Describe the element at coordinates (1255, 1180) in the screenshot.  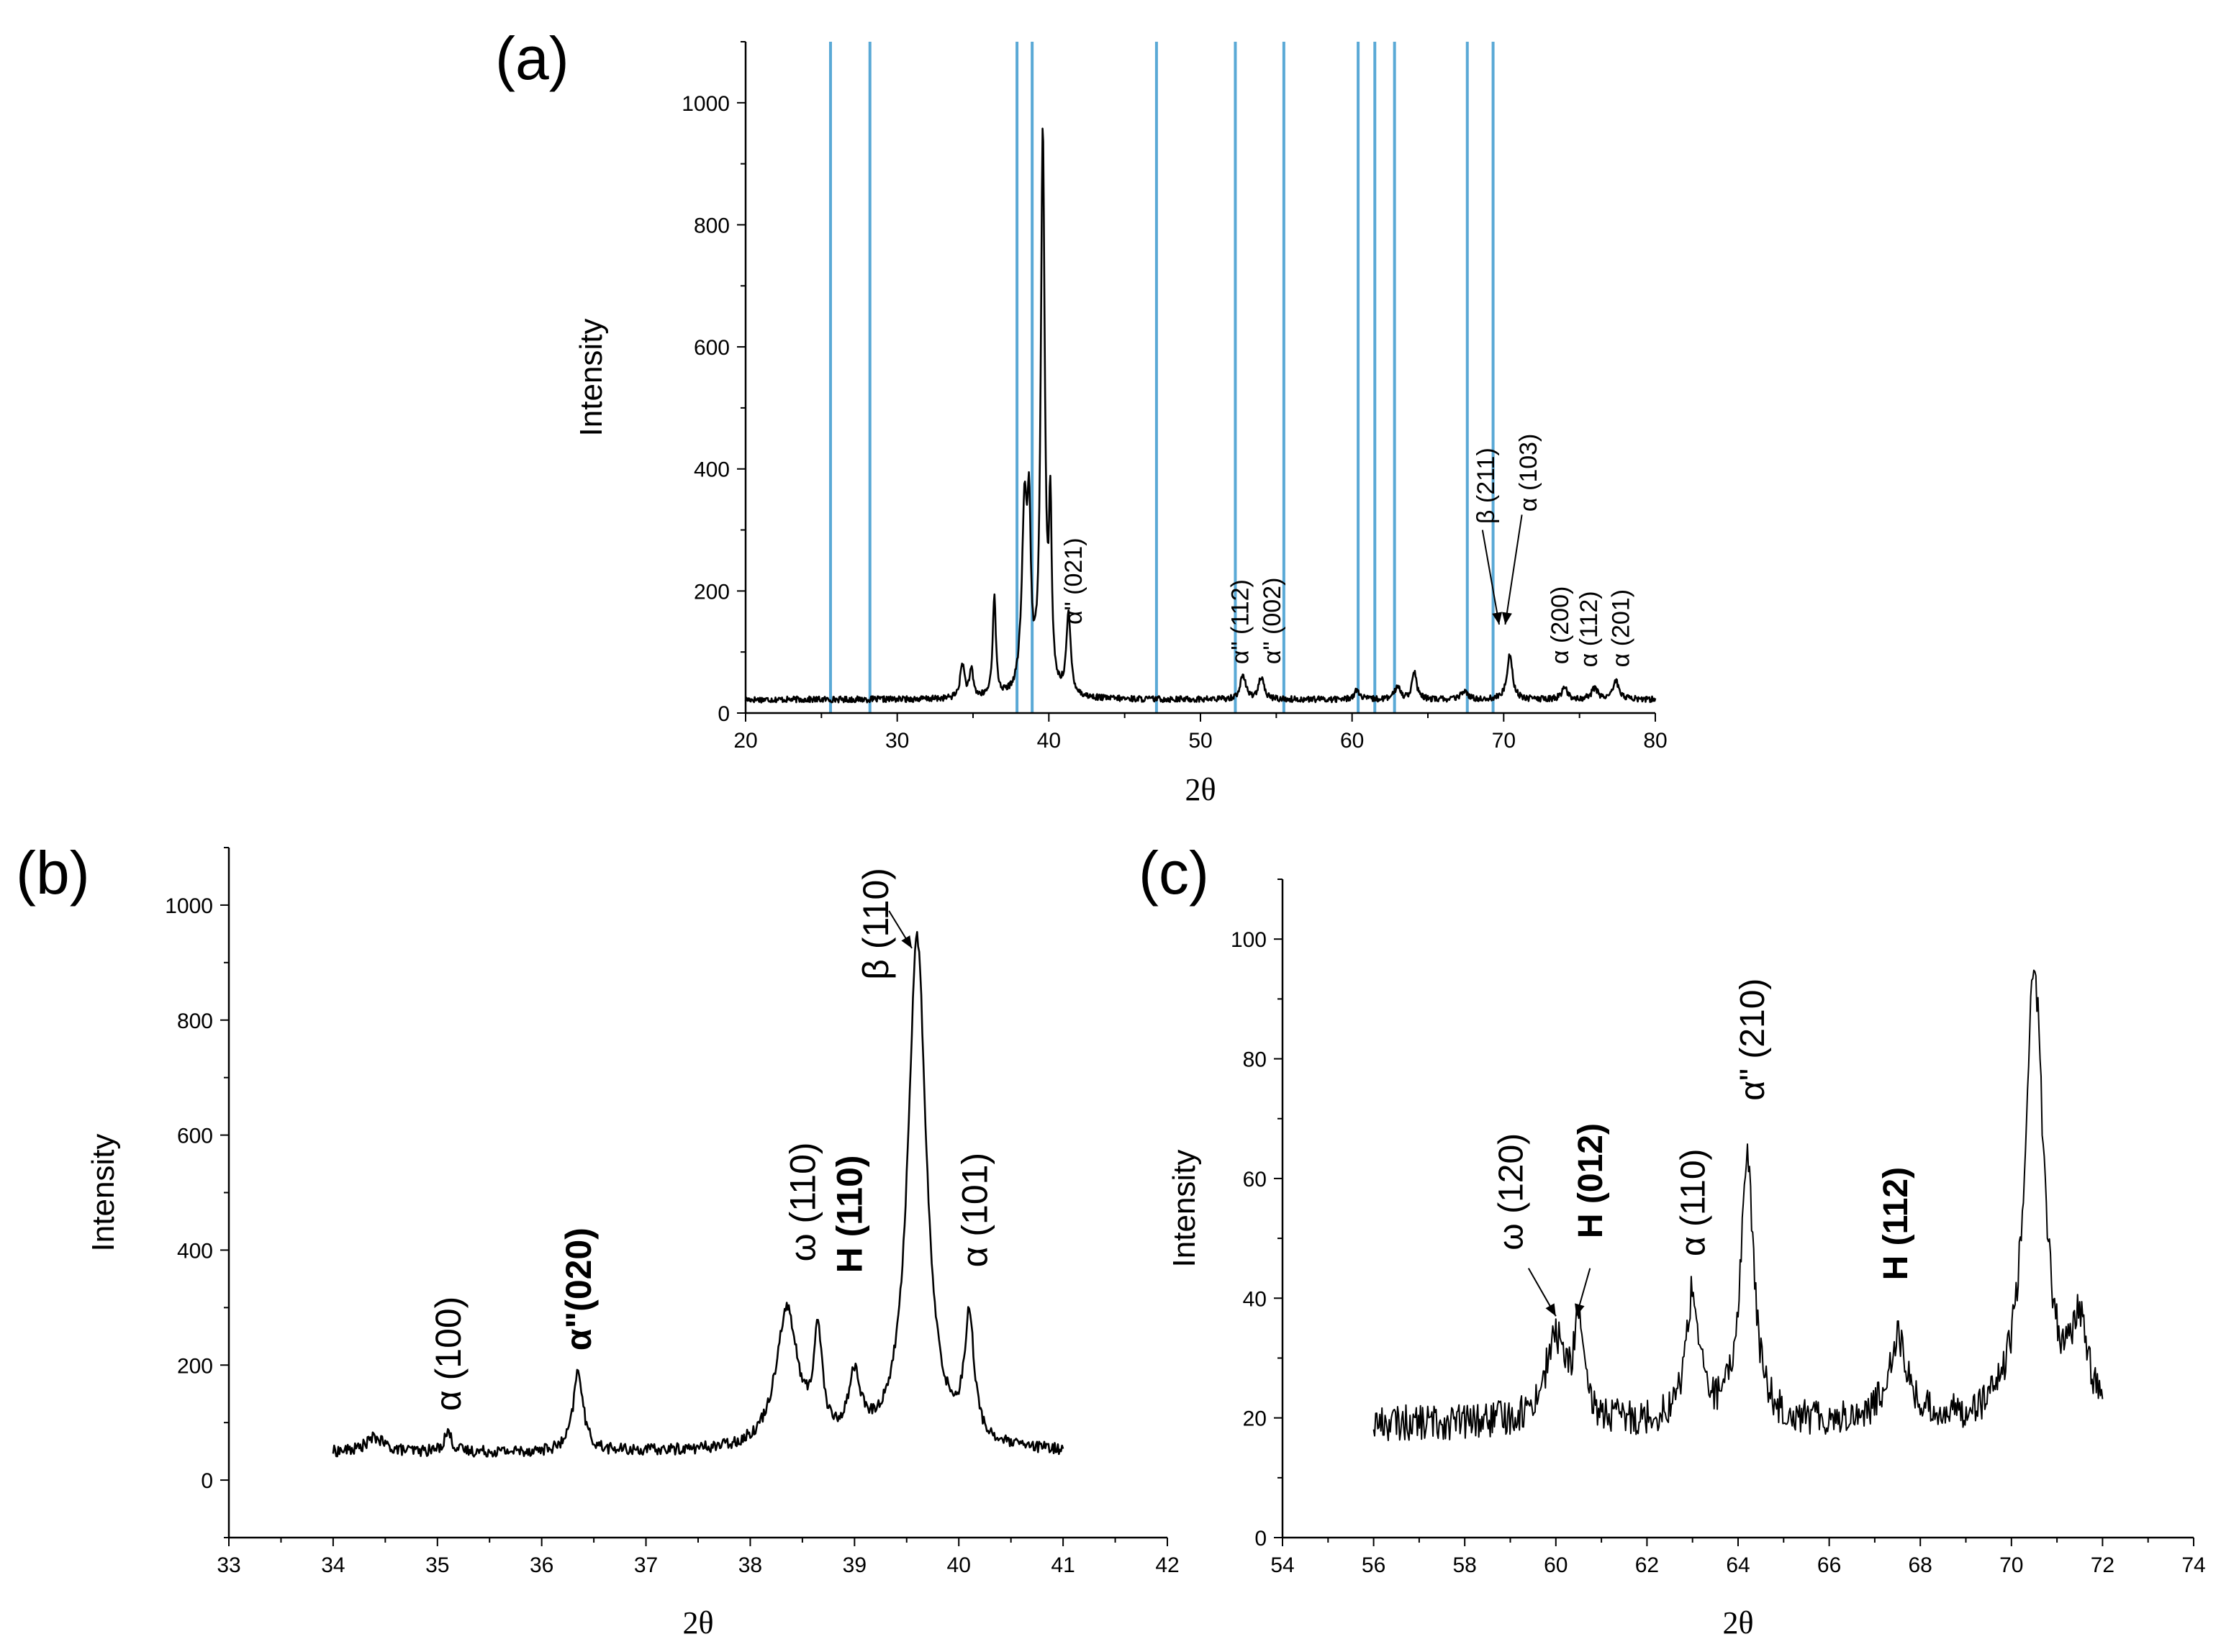
I see `y-tick-label: 60` at that location.